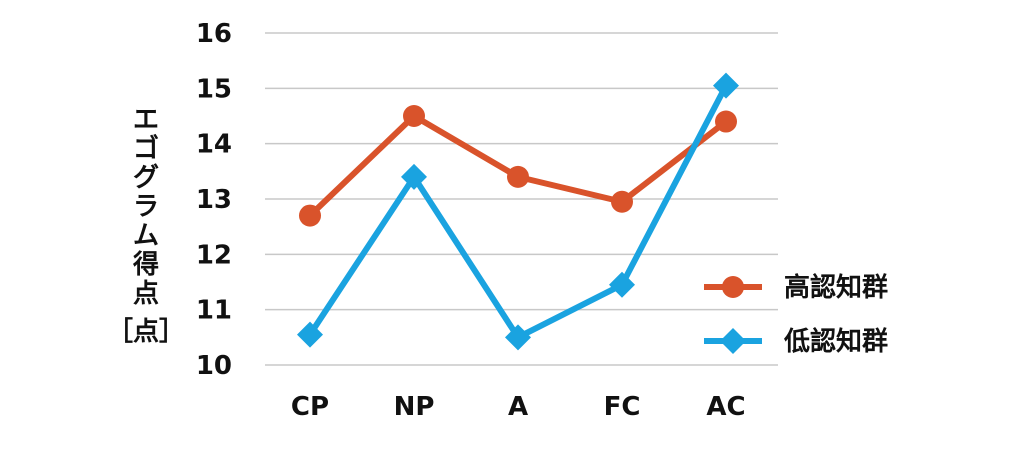 This screenshot has height=449, width=1024. What do you see at coordinates (214, 145) in the screenshot?
I see `y-tick-label: 14` at bounding box center [214, 145].